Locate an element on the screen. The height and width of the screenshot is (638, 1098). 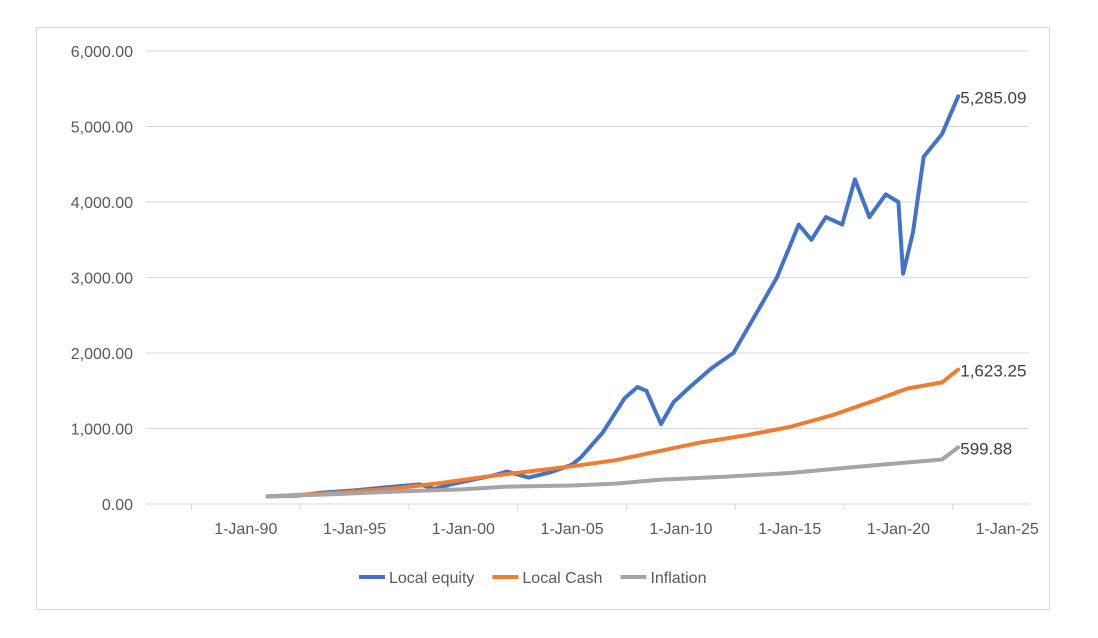
x-tick-label: 1-Jan-25 is located at coordinates (1007, 529).